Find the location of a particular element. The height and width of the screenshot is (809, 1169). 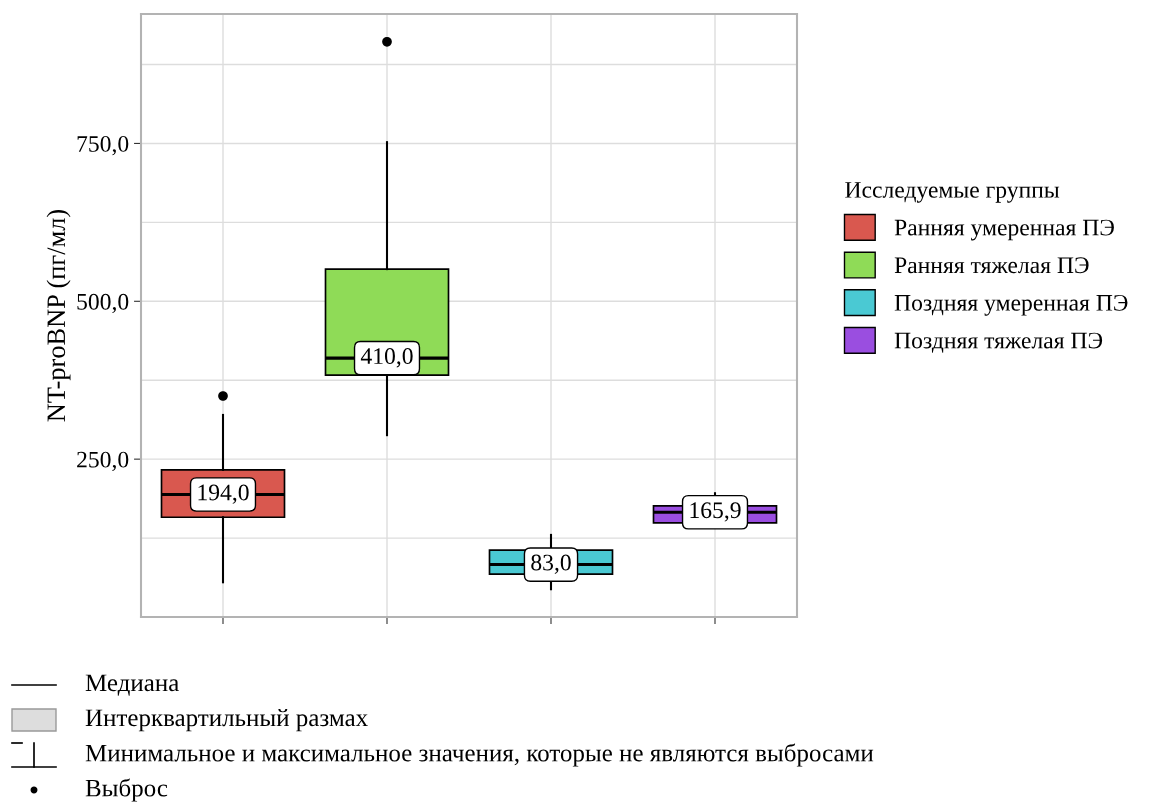

legend-label: Поздняя умеренная ПЭ is located at coordinates (1011, 305).